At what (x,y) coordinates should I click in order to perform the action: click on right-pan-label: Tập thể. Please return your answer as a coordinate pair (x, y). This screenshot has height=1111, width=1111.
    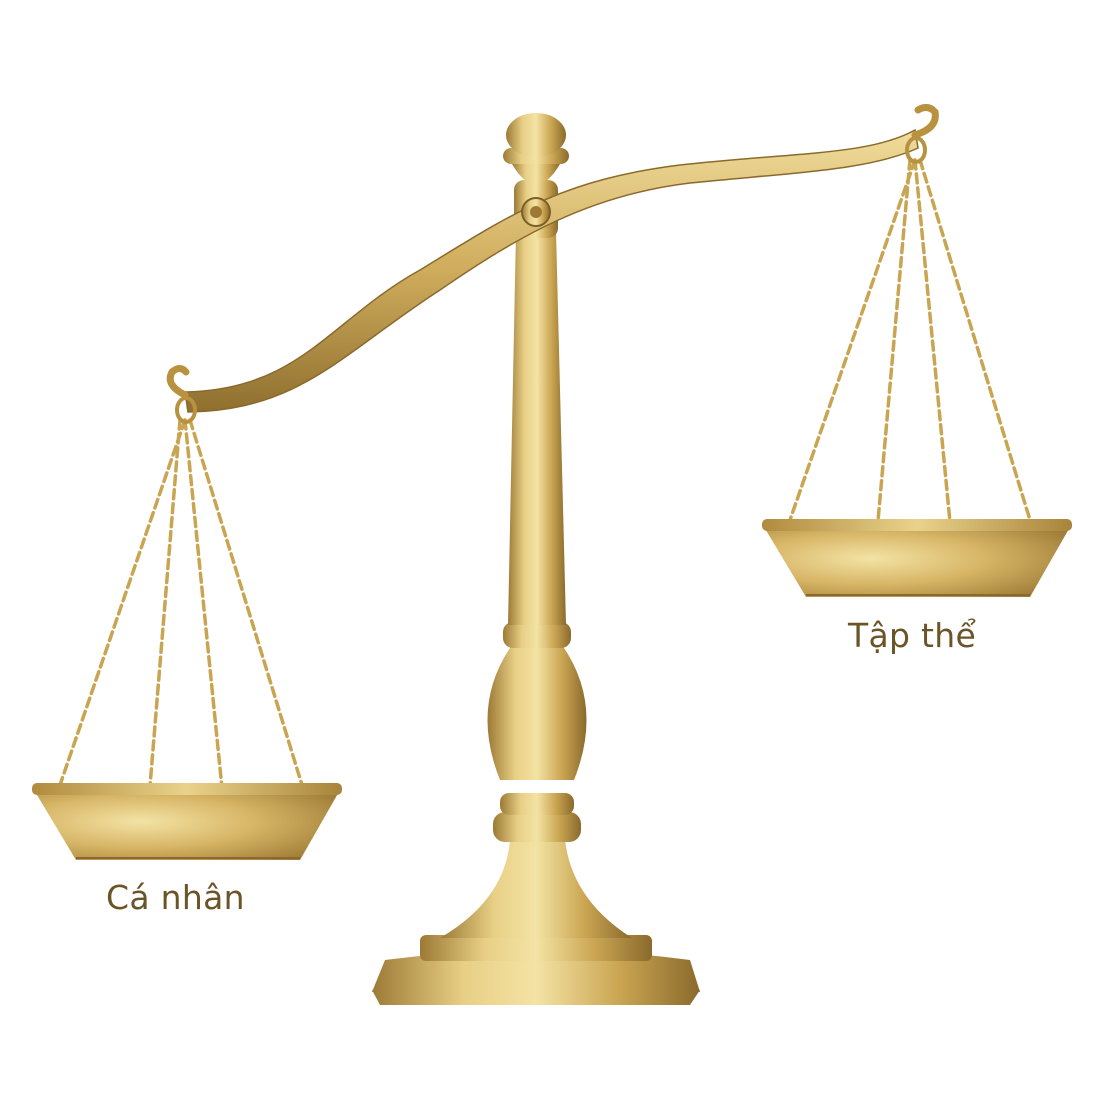
    Looking at the image, I should click on (912, 635).